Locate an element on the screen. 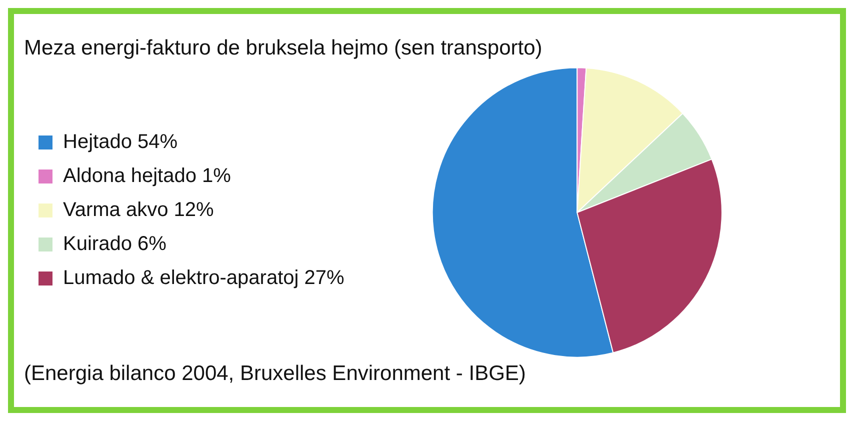 This screenshot has width=854, height=421. legend-label: Aldona hejtado 1% is located at coordinates (147, 176).